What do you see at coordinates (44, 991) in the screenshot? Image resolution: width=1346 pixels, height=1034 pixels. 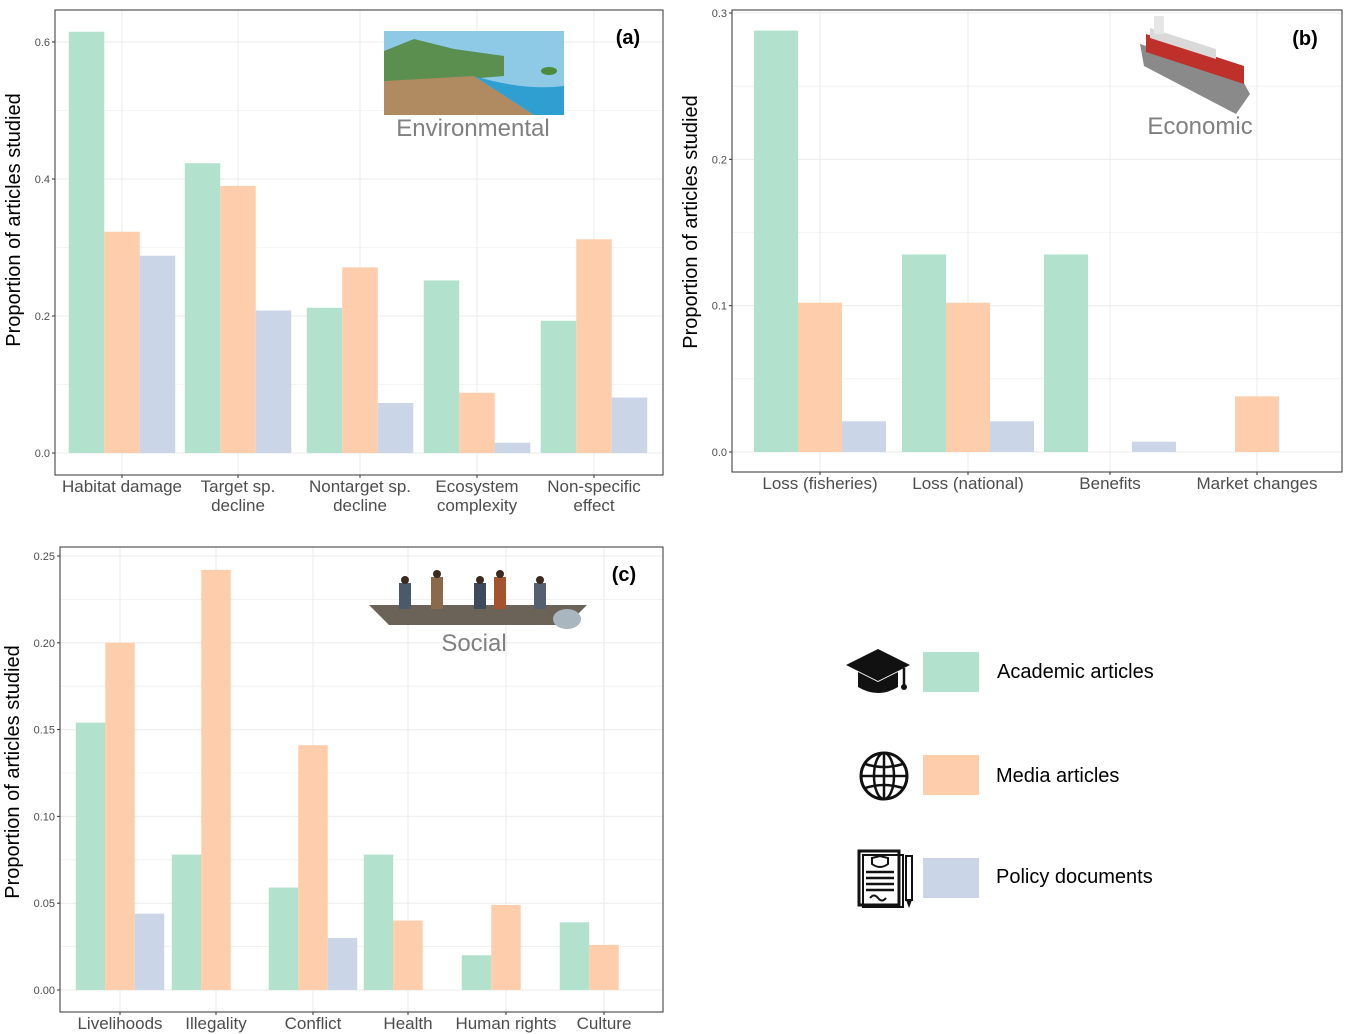 I see `y-tick-label: 0.00` at bounding box center [44, 991].